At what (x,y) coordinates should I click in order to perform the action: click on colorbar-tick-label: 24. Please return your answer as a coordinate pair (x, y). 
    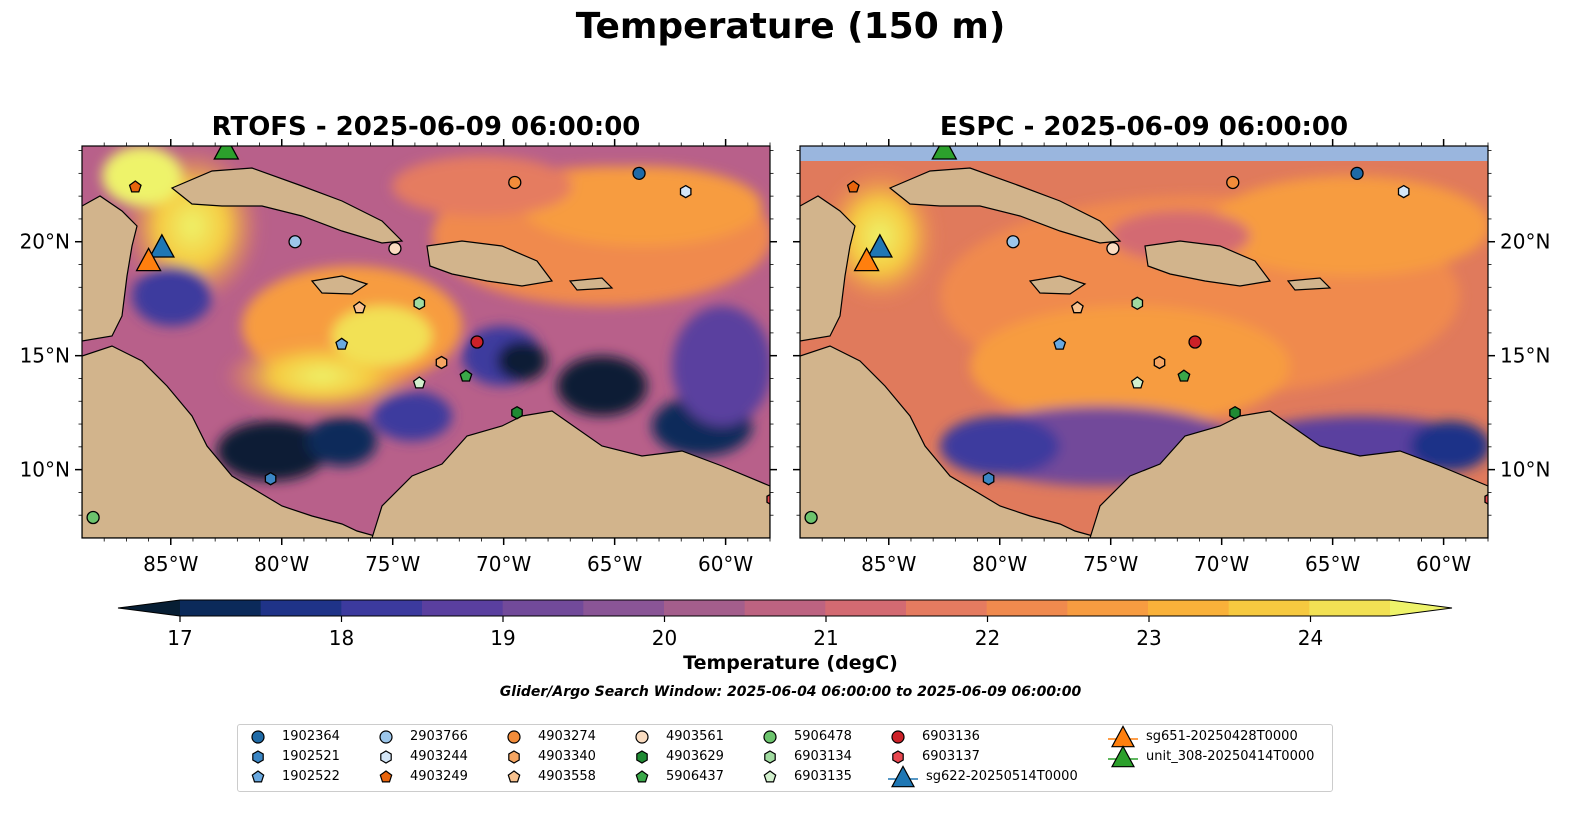
    Looking at the image, I should click on (1310, 638).